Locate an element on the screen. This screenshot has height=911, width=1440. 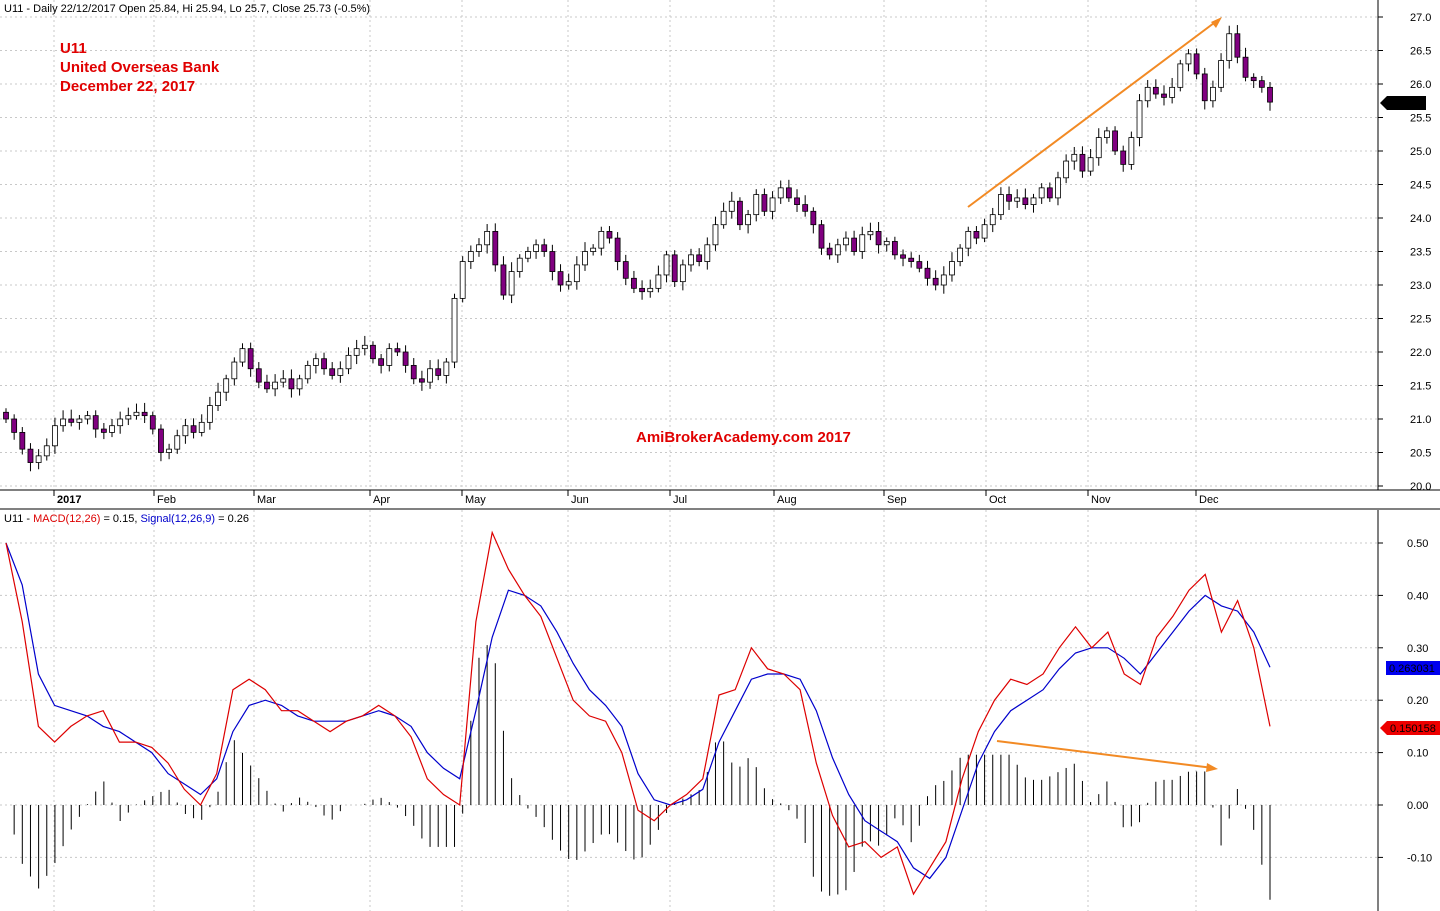
month-label: Nov is located at coordinates (1101, 500).